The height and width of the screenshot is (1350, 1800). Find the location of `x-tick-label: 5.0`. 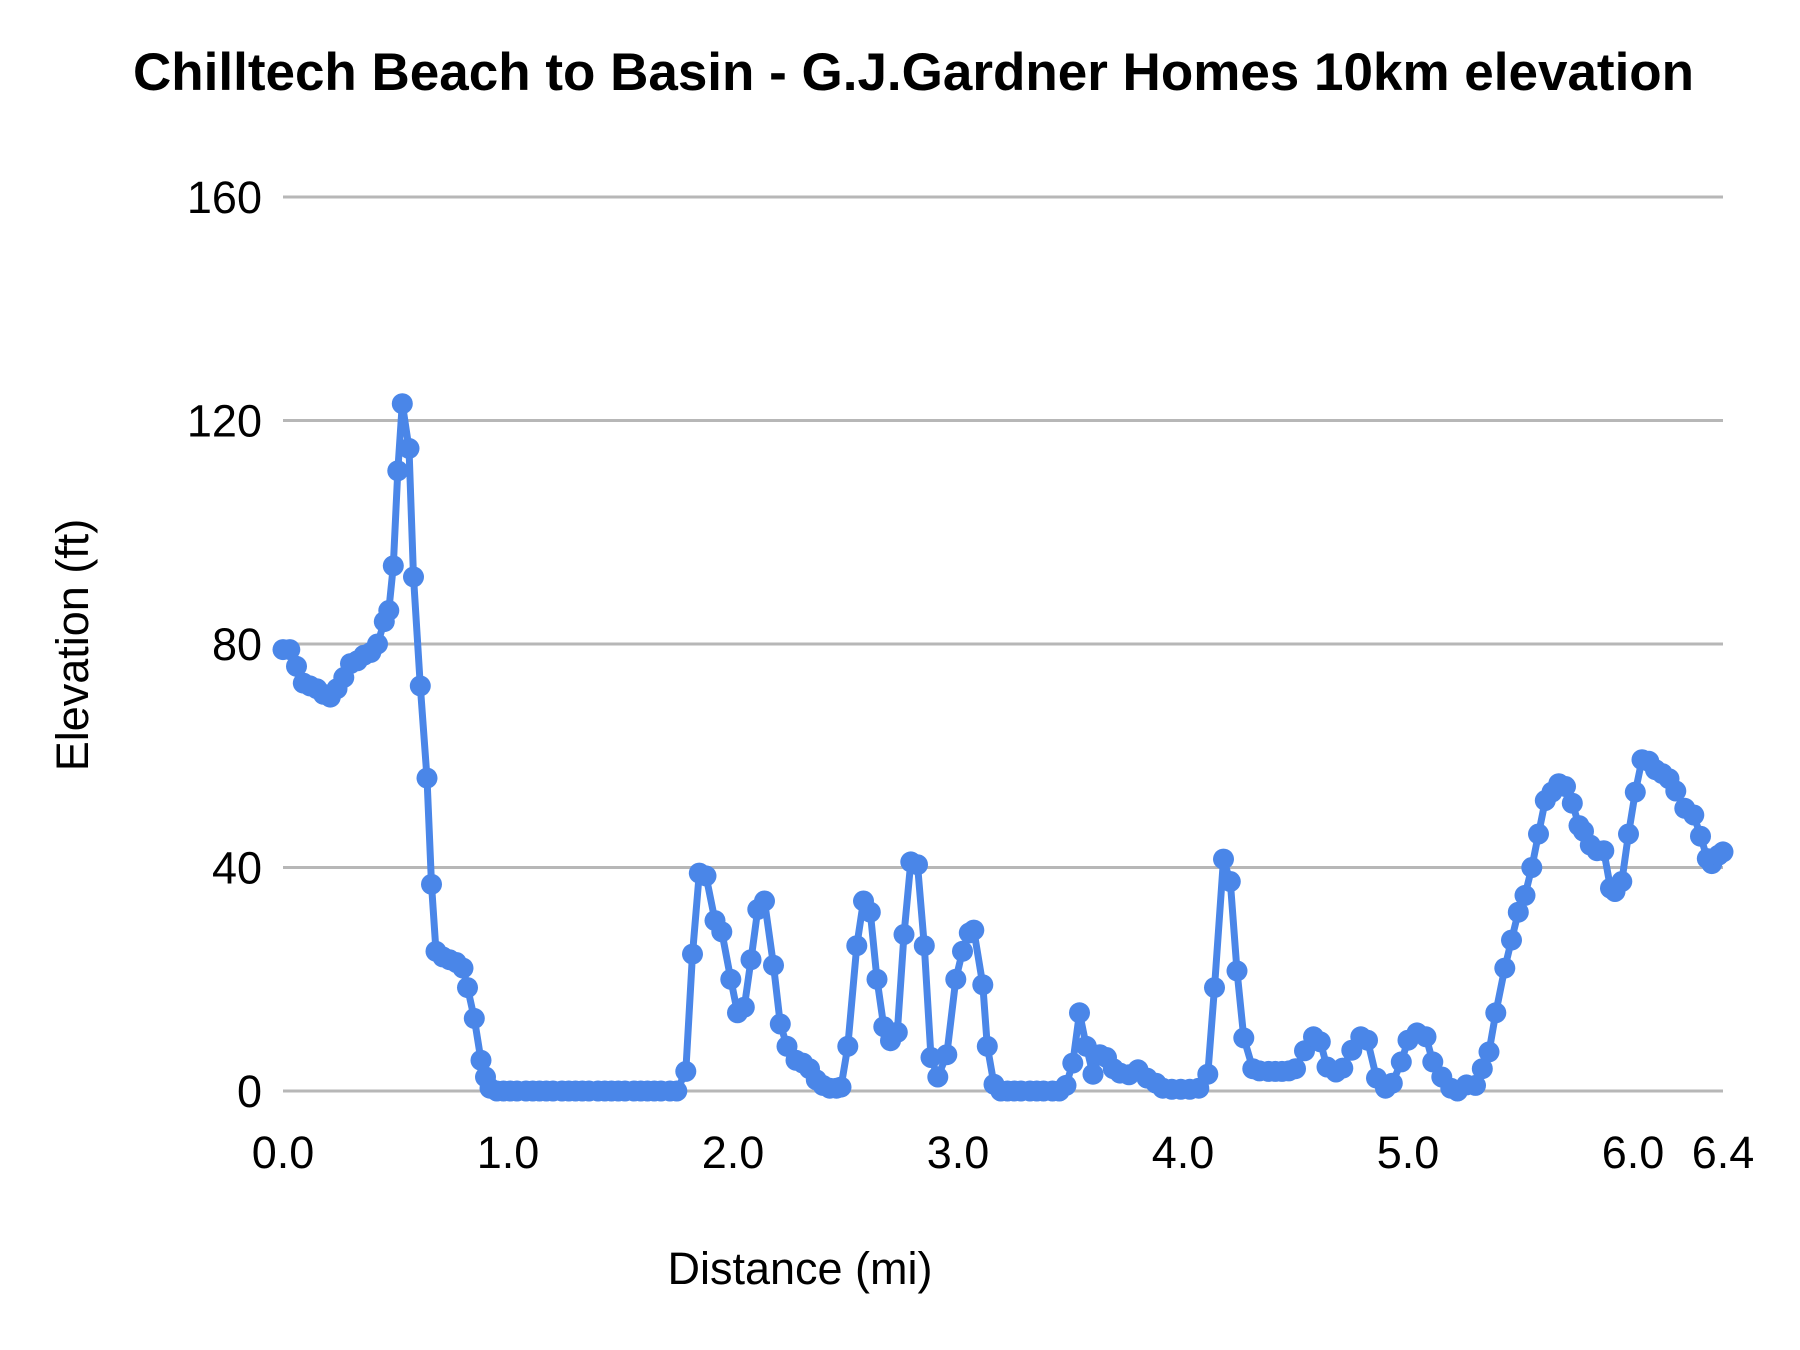

x-tick-label: 5.0 is located at coordinates (1408, 1152).